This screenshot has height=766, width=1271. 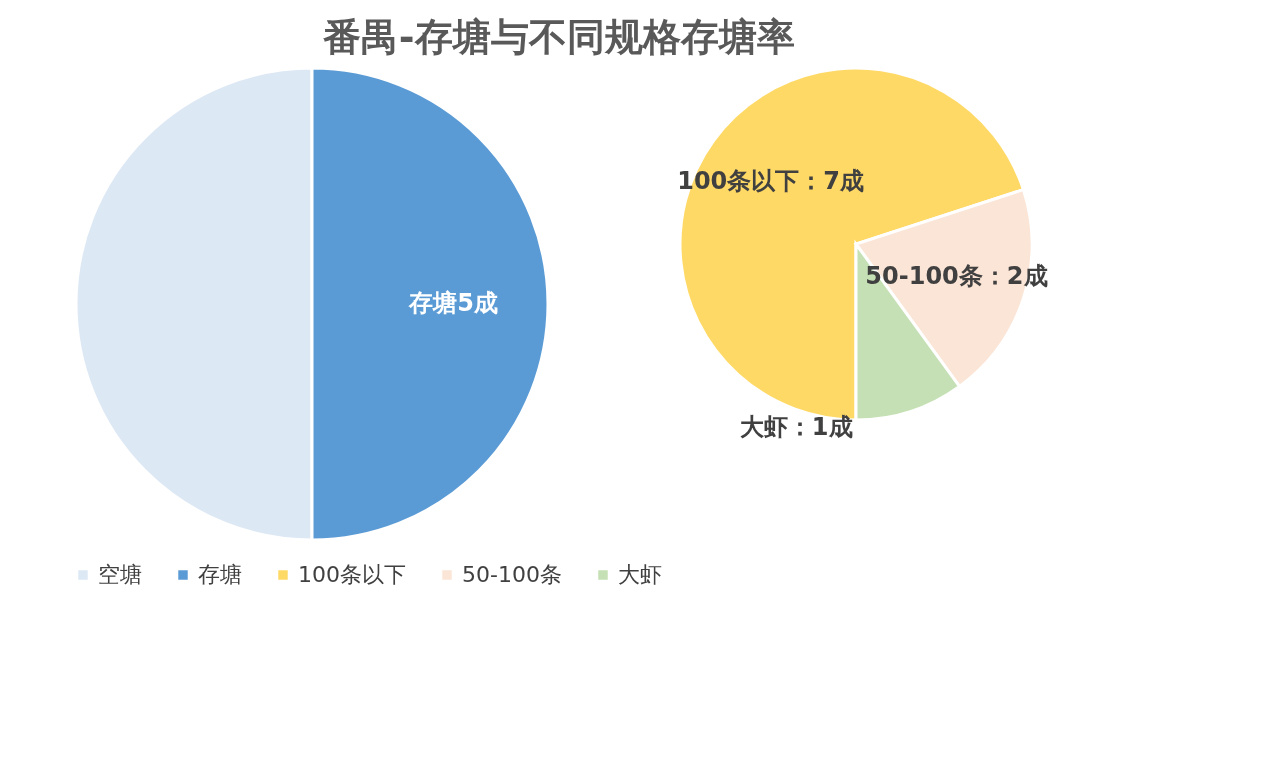 What do you see at coordinates (558, 37) in the screenshot?
I see `chart-title: 番禺-存塘与不同规格存塘率` at bounding box center [558, 37].